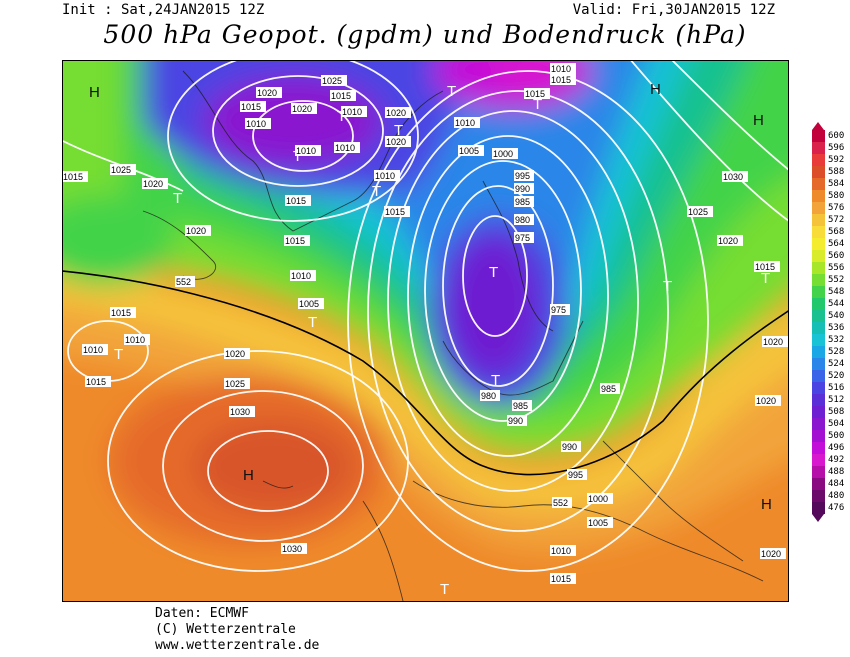 This screenshot has height=657, width=850. What do you see at coordinates (524, 175) in the screenshot?
I see `isobar-label: 995` at bounding box center [524, 175].